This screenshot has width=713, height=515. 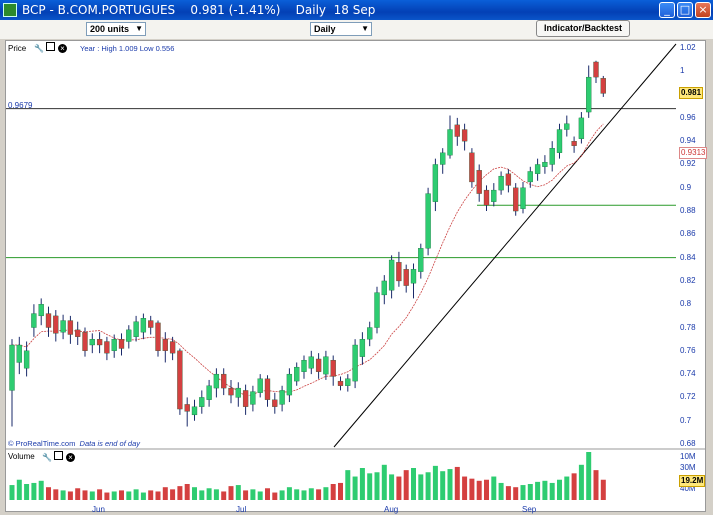 What do you see at coordinates (703, 10) in the screenshot?
I see `close-button: ×` at bounding box center [703, 10].